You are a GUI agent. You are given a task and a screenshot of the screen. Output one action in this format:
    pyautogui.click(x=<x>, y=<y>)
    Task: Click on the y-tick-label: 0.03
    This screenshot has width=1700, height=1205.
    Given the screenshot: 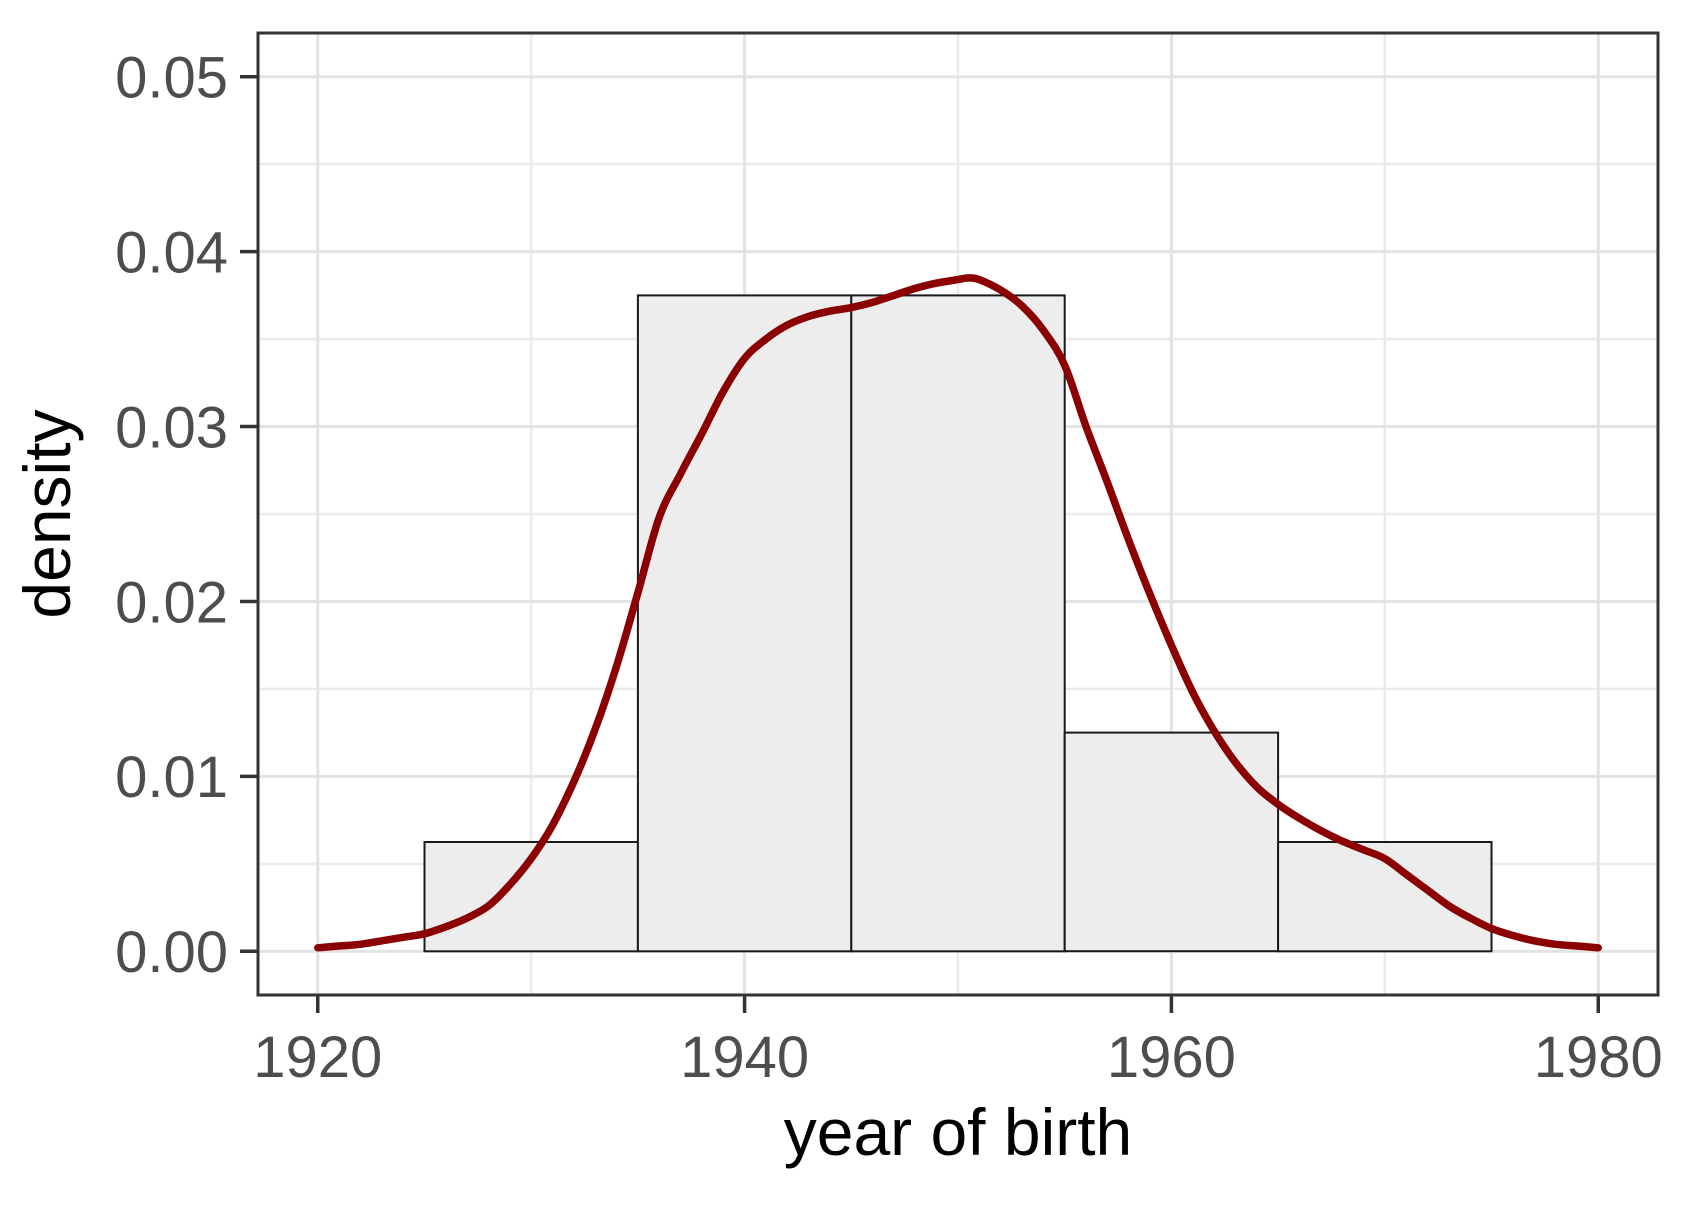 What is the action you would take?
    pyautogui.click(x=171, y=427)
    